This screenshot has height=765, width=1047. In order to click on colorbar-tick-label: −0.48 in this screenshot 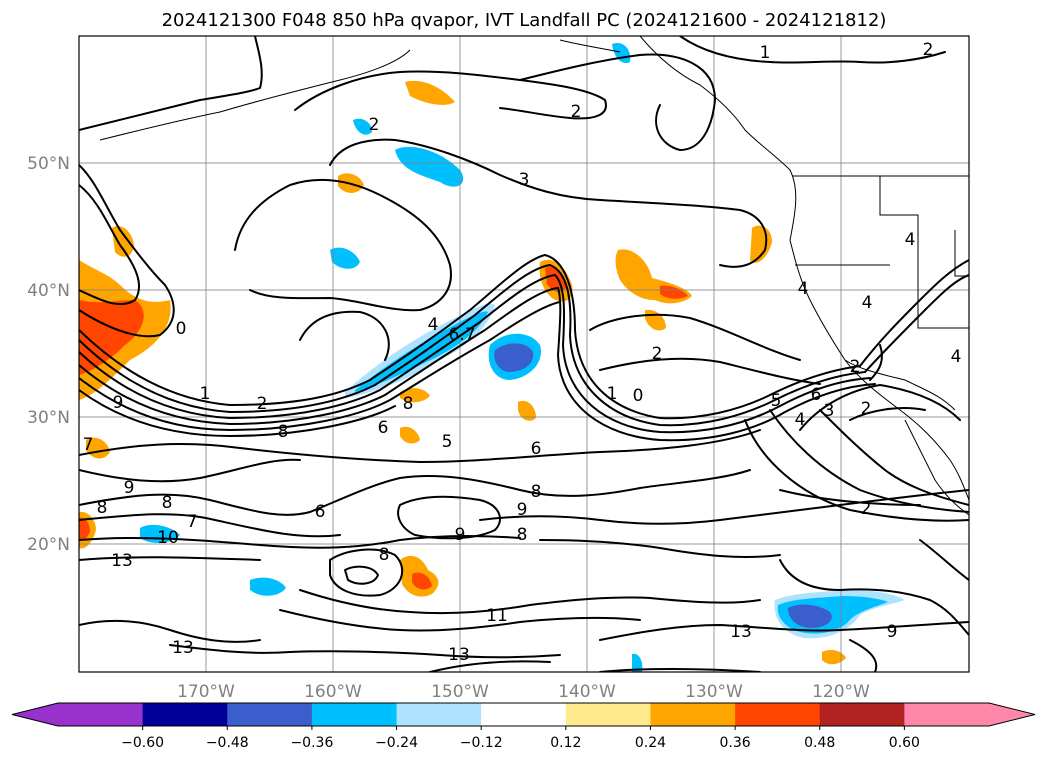, I will do `click(227, 743)`.